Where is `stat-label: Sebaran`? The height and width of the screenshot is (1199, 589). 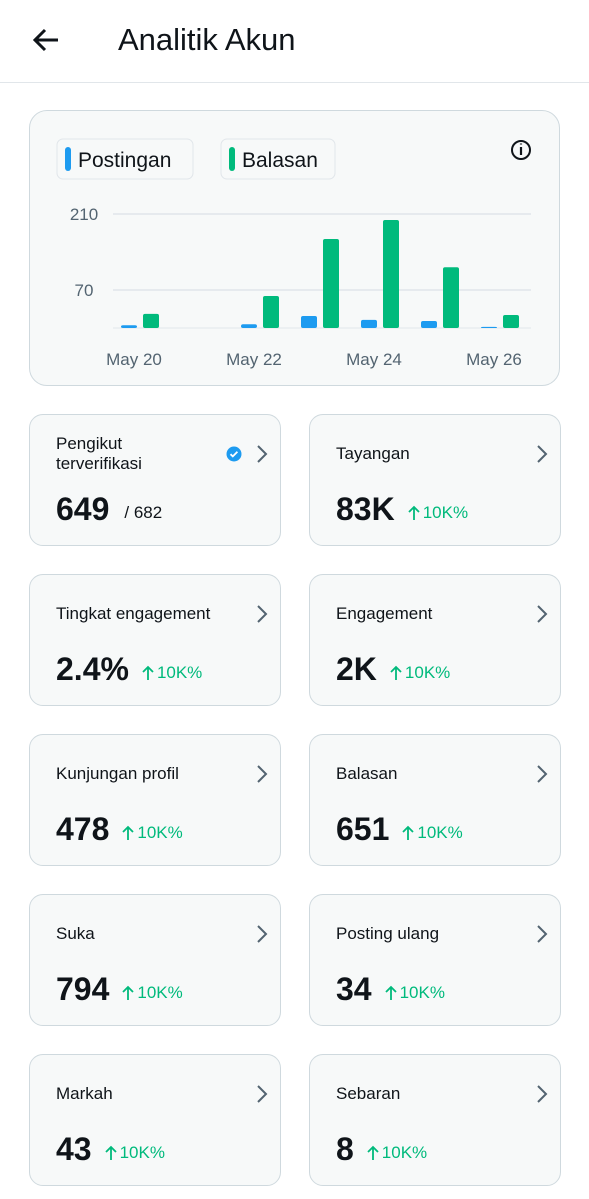
stat-label: Sebaran is located at coordinates (368, 1093).